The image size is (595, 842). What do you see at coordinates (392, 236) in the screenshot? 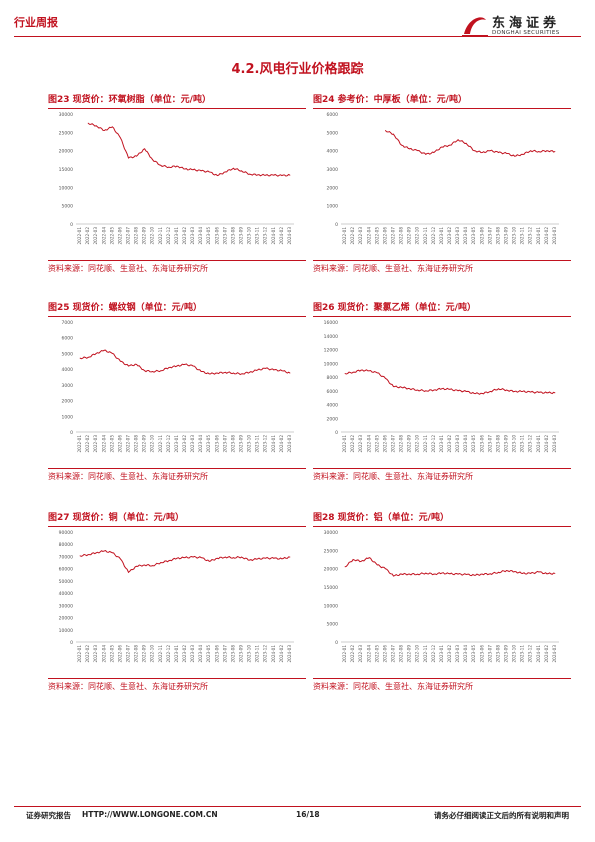
I see `x-tick-label: 2022-07` at bounding box center [392, 236].